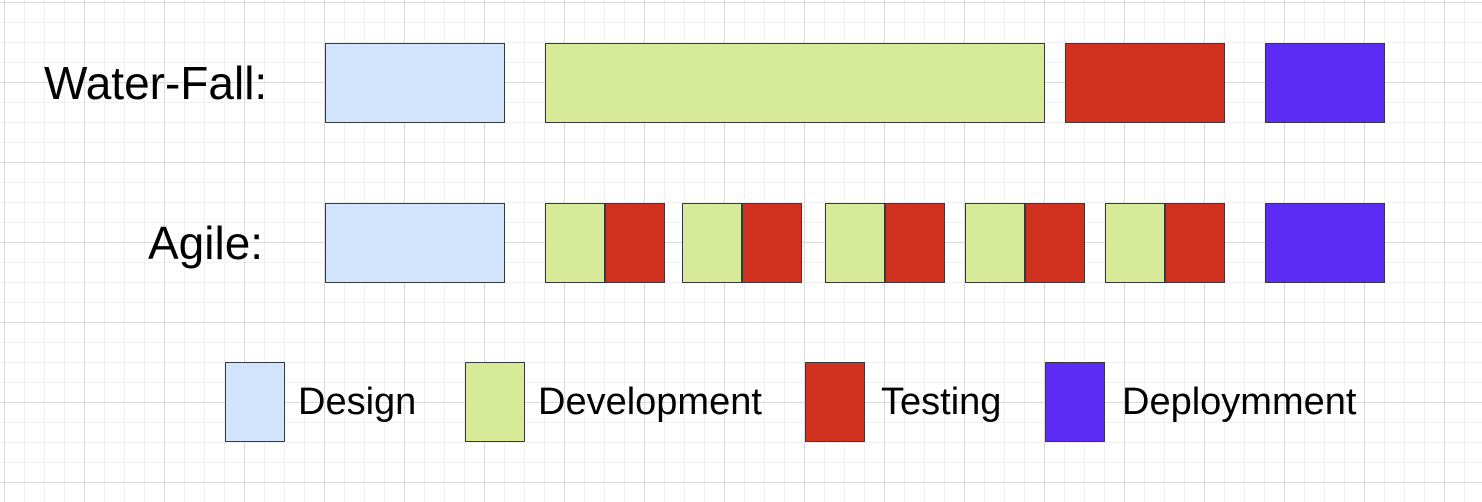  I want to click on agile-sprint-4-testing-block, so click(1055, 243).